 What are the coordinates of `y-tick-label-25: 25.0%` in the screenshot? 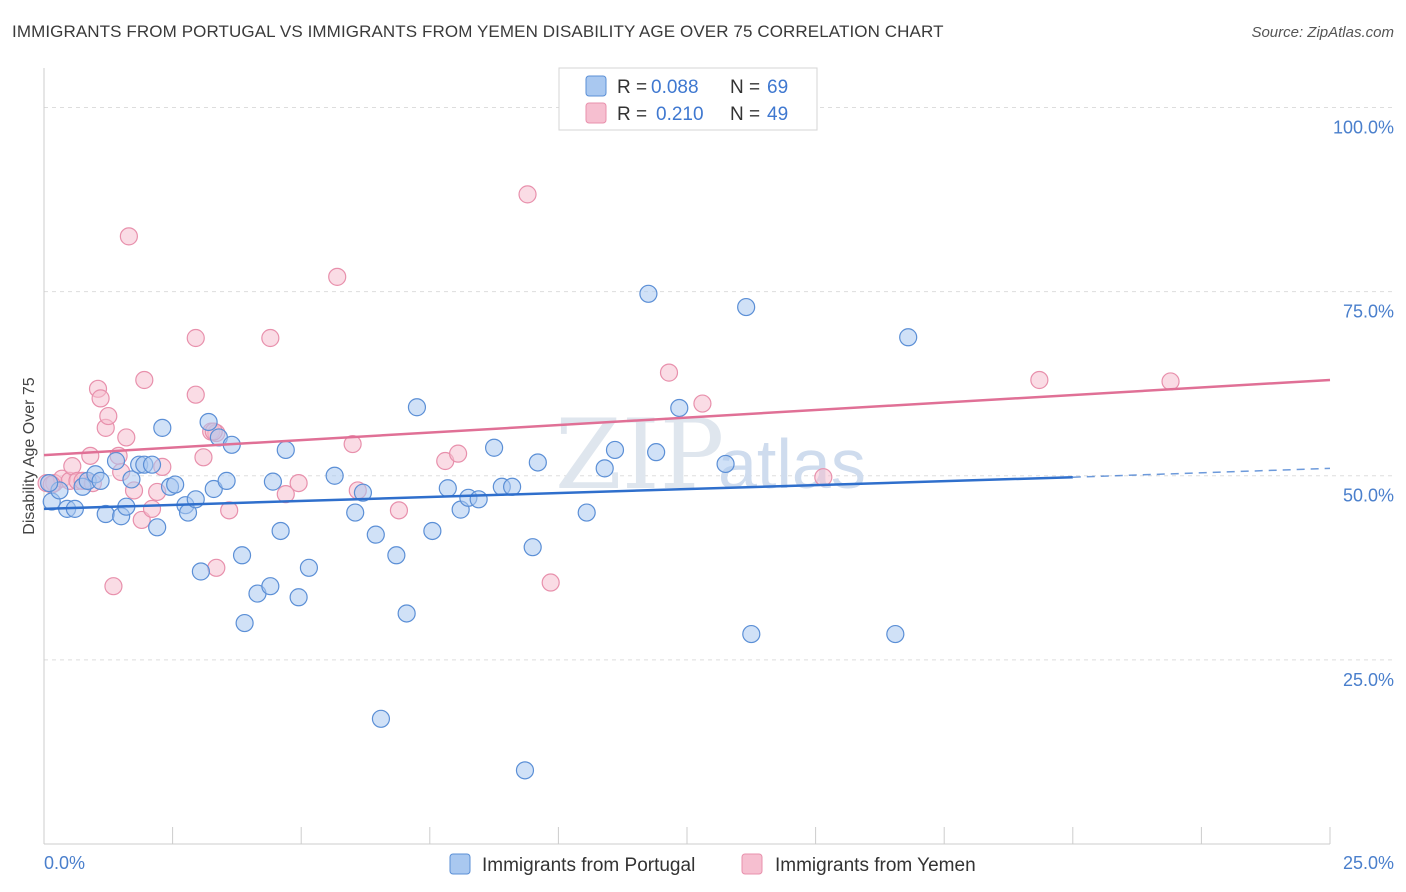 It's located at (1368, 680).